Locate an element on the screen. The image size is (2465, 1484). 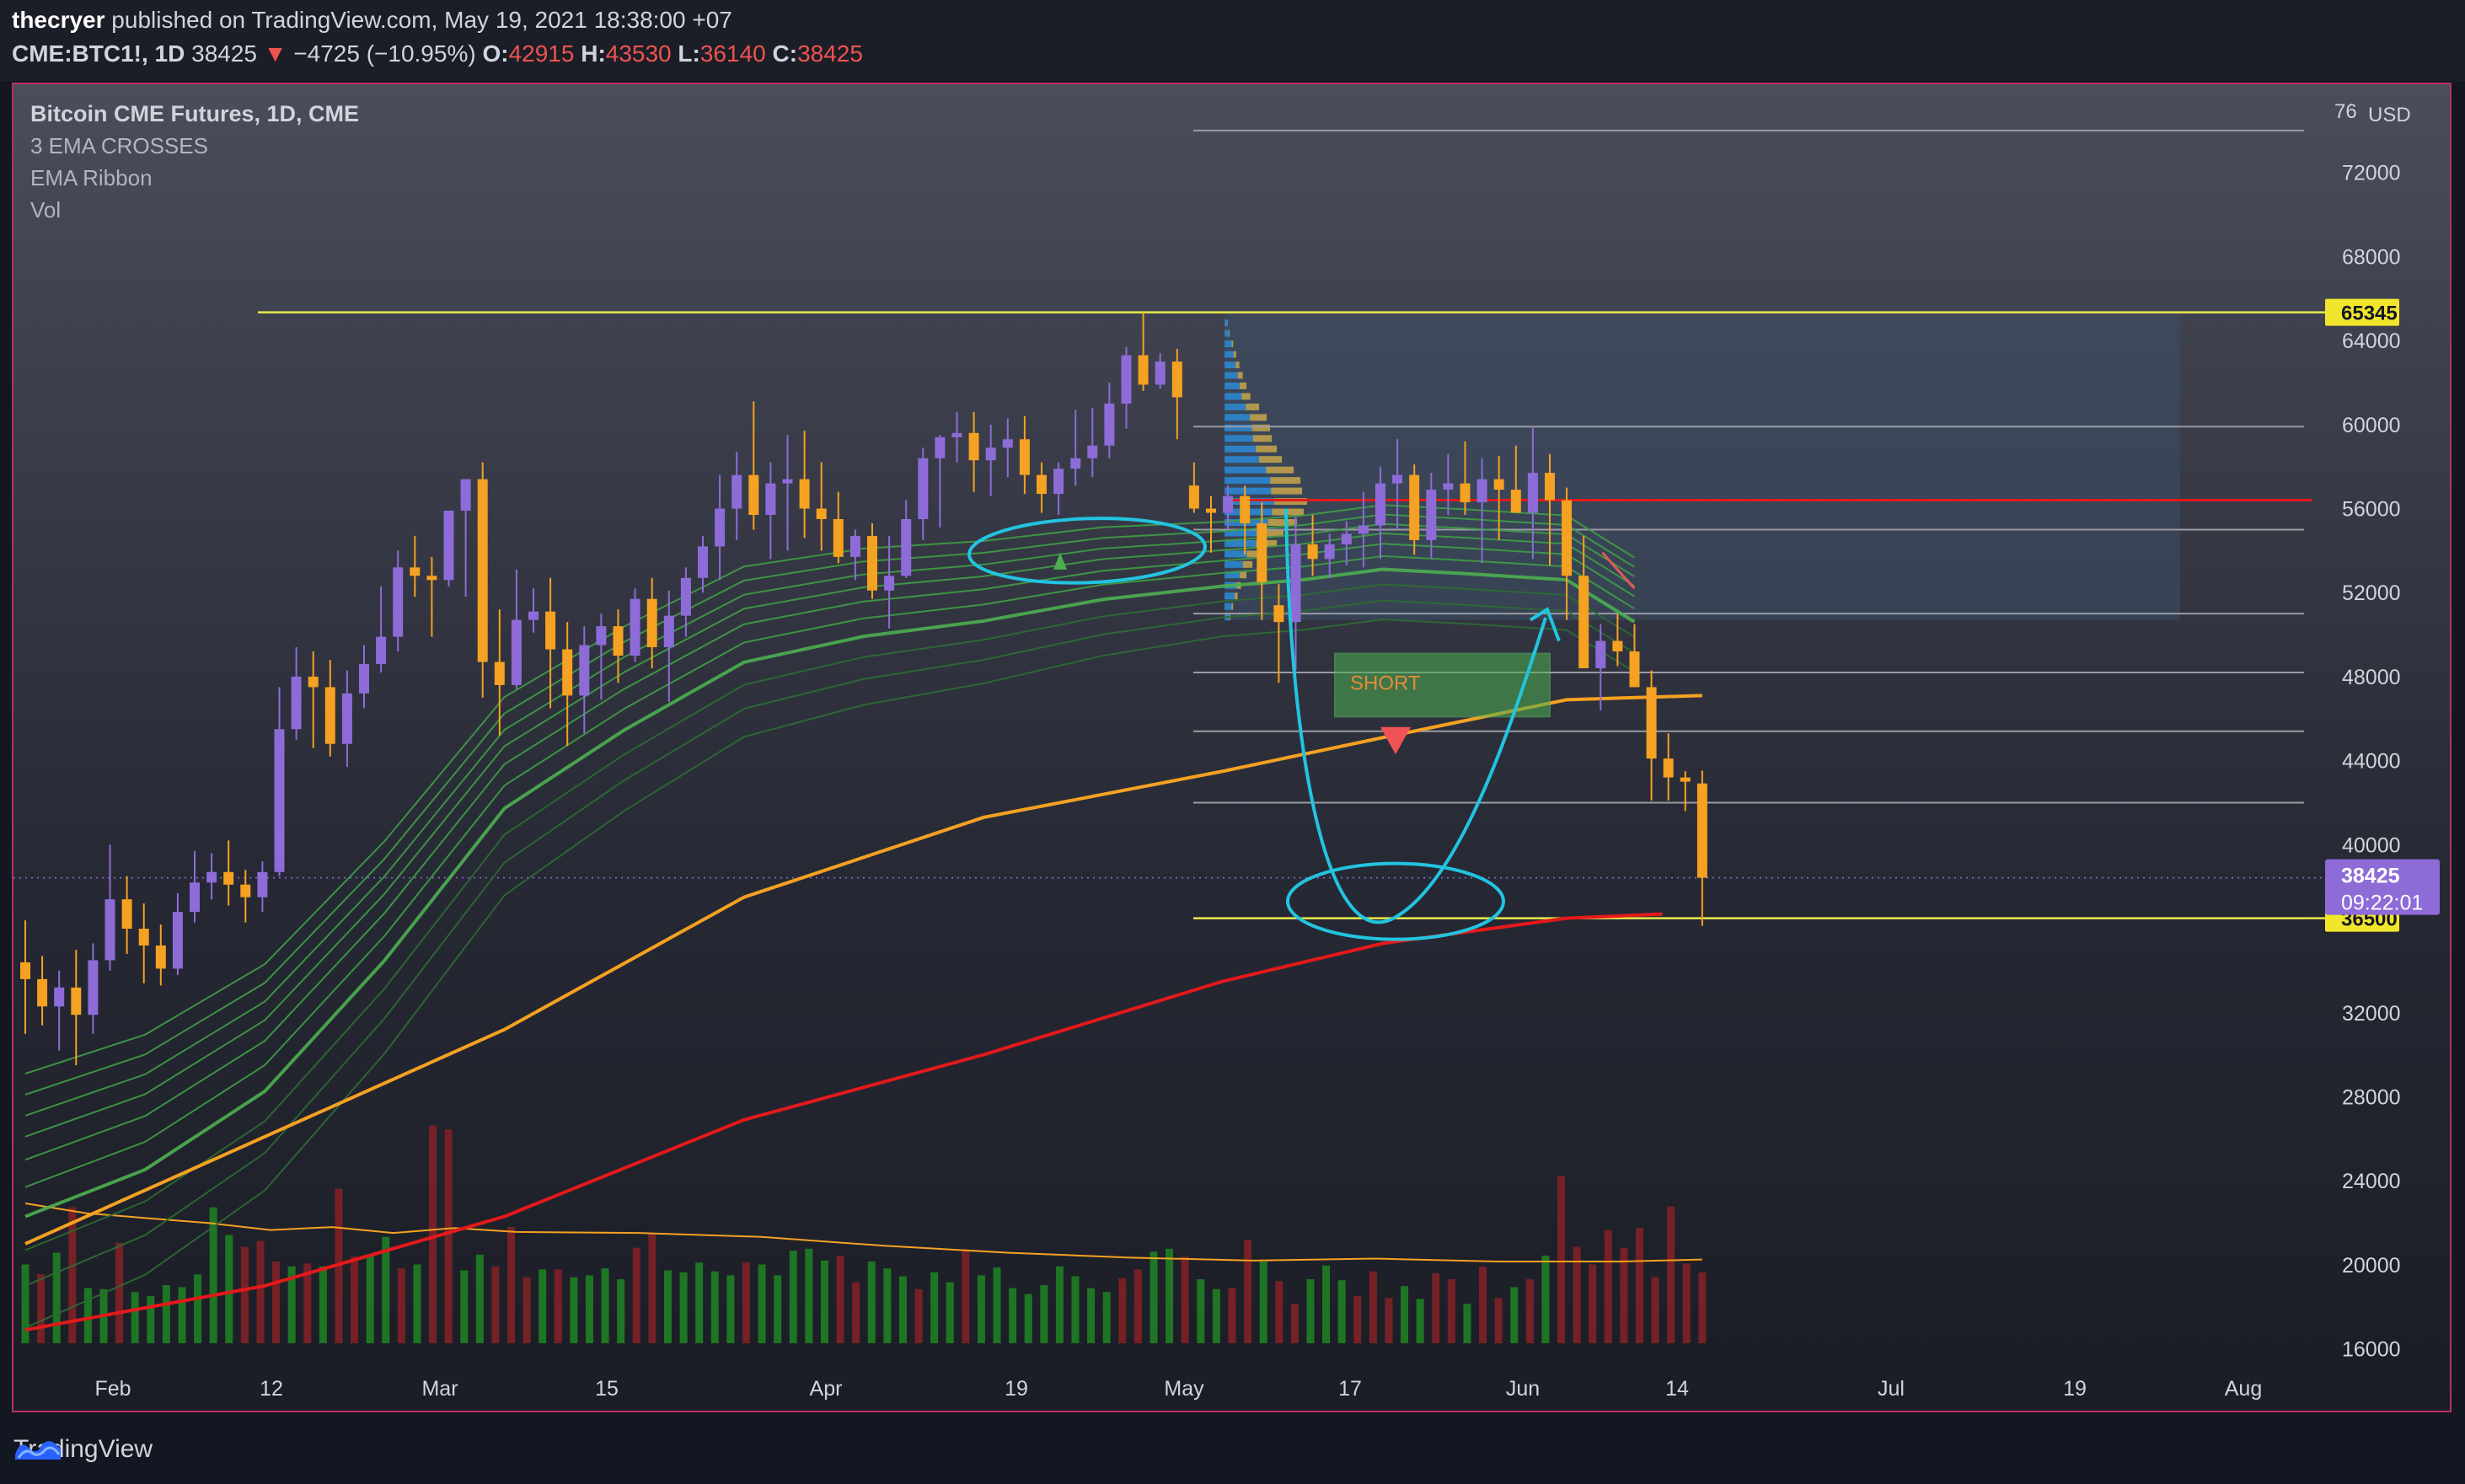
projection-curve-arrow is located at coordinates (1415, 716).